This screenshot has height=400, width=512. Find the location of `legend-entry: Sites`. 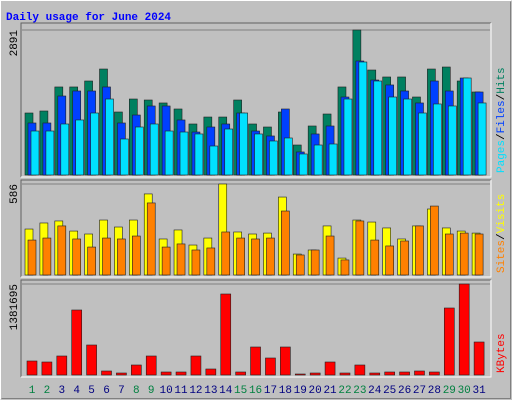

legend-entry: Sites is located at coordinates (502, 256).